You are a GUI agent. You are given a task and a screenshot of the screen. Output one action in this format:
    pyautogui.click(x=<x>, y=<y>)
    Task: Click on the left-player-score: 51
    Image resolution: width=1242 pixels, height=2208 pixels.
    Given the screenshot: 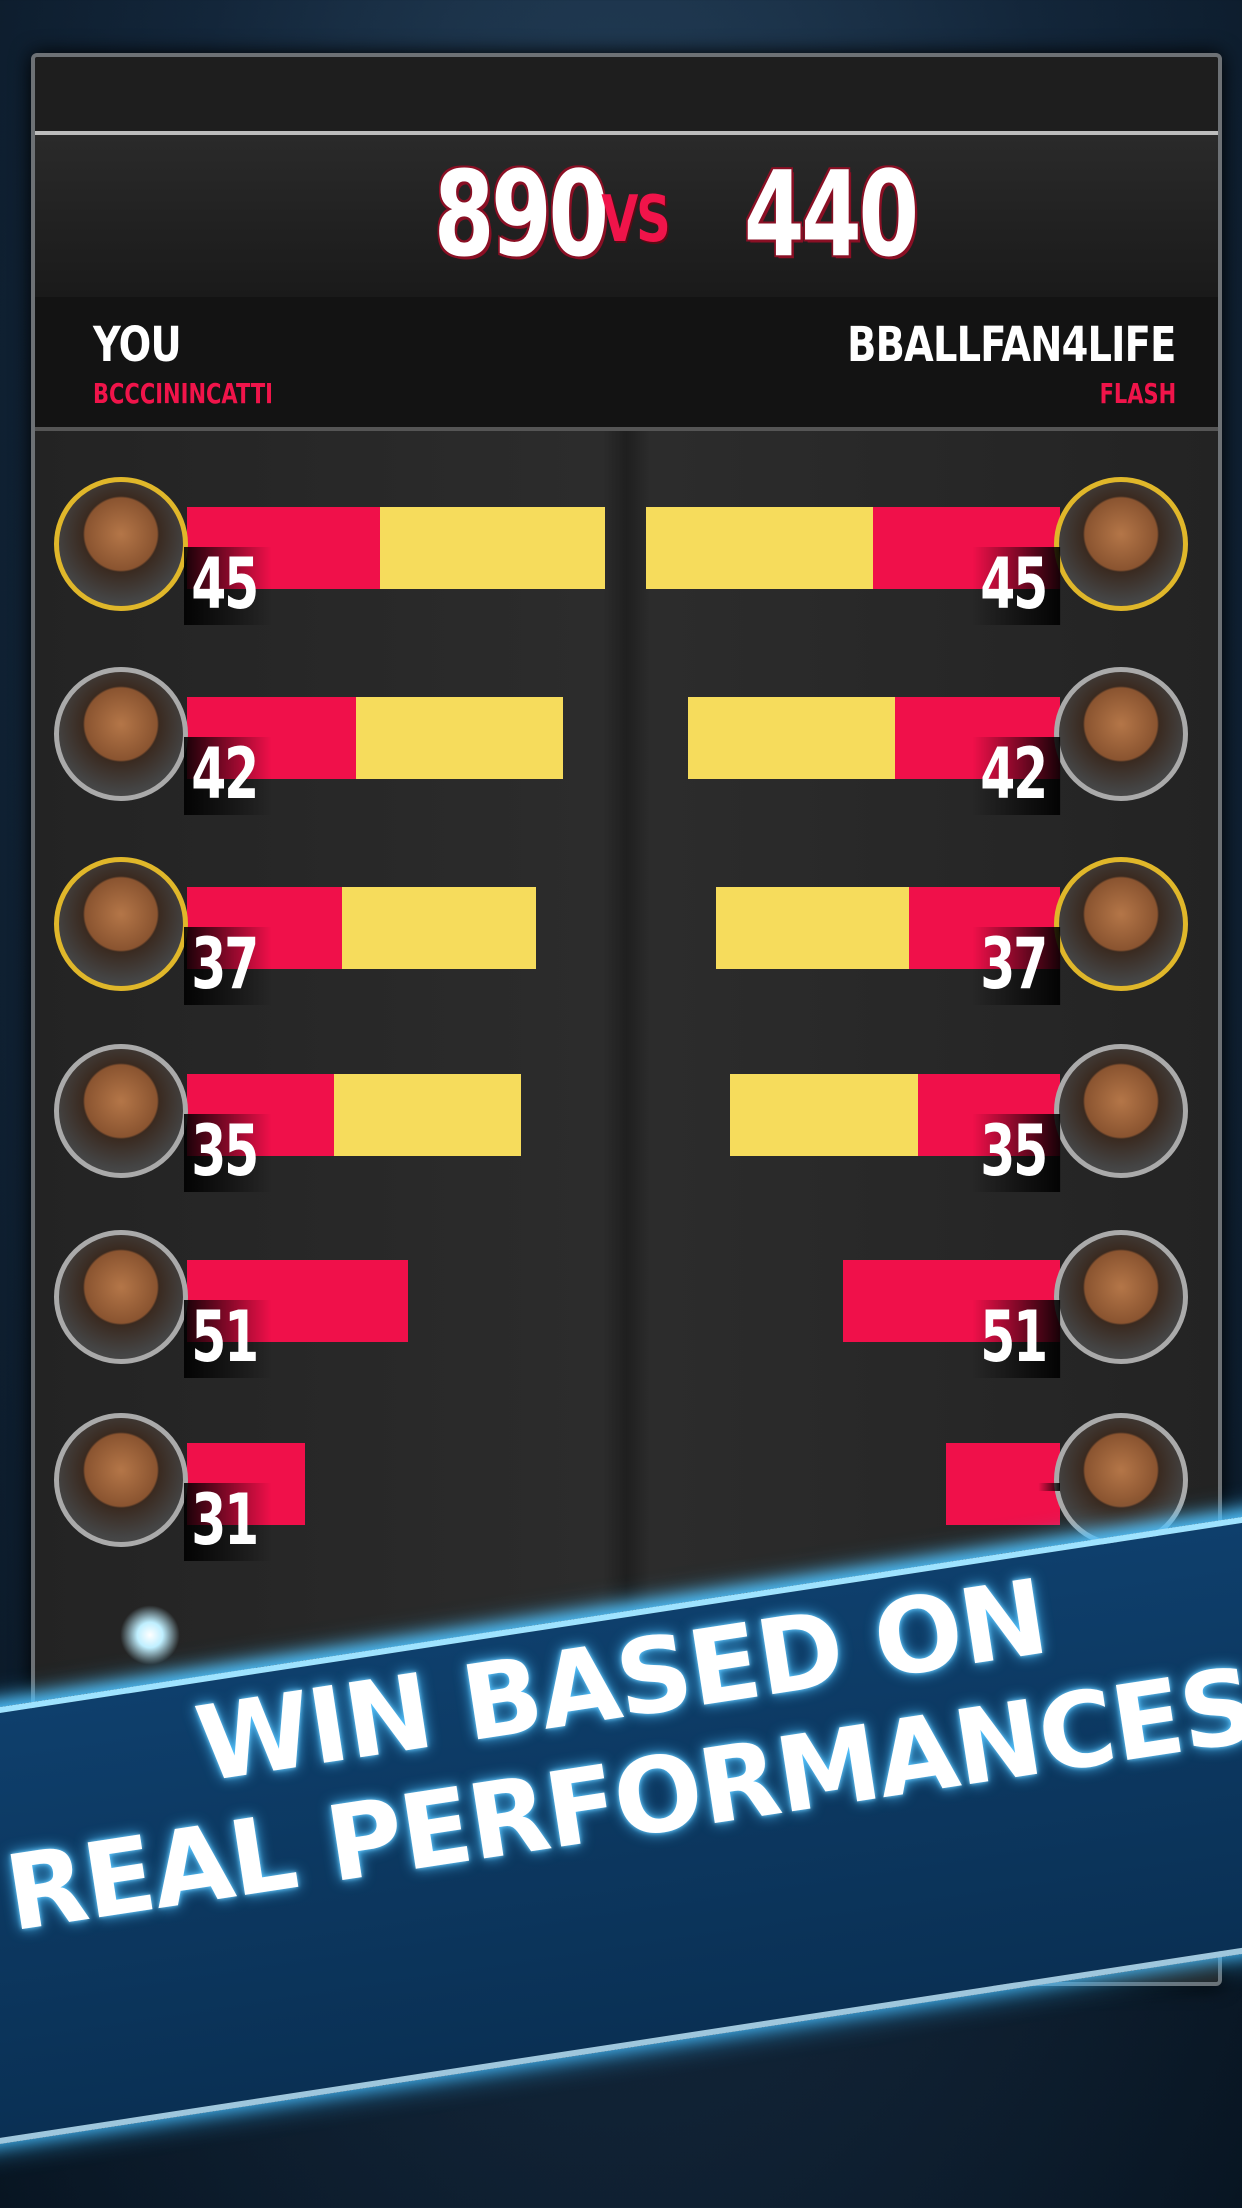 What is the action you would take?
    pyautogui.click(x=228, y=1339)
    